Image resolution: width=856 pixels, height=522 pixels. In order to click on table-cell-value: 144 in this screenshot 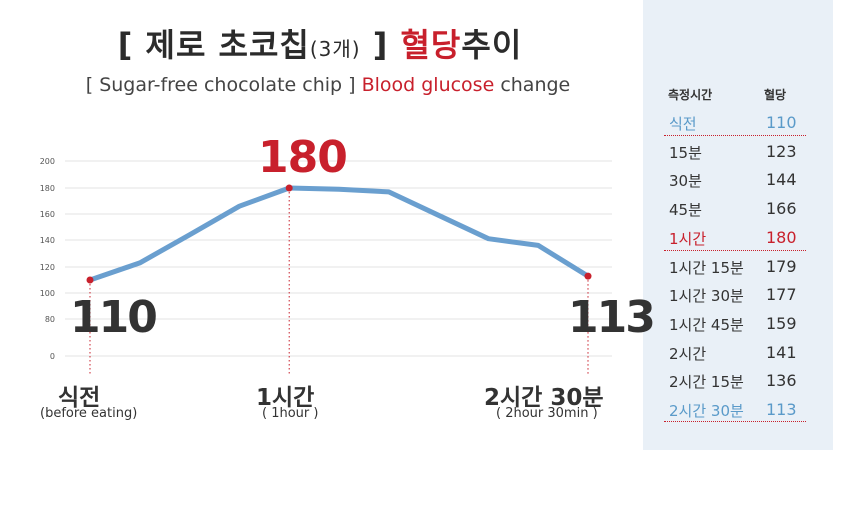, I will do `click(781, 180)`.